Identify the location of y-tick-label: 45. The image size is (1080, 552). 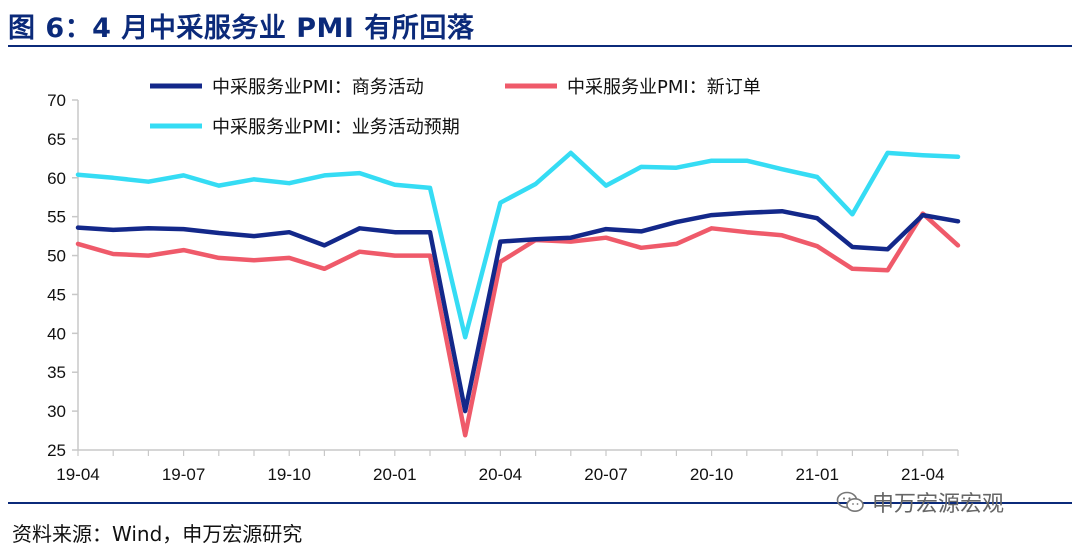
(56, 294).